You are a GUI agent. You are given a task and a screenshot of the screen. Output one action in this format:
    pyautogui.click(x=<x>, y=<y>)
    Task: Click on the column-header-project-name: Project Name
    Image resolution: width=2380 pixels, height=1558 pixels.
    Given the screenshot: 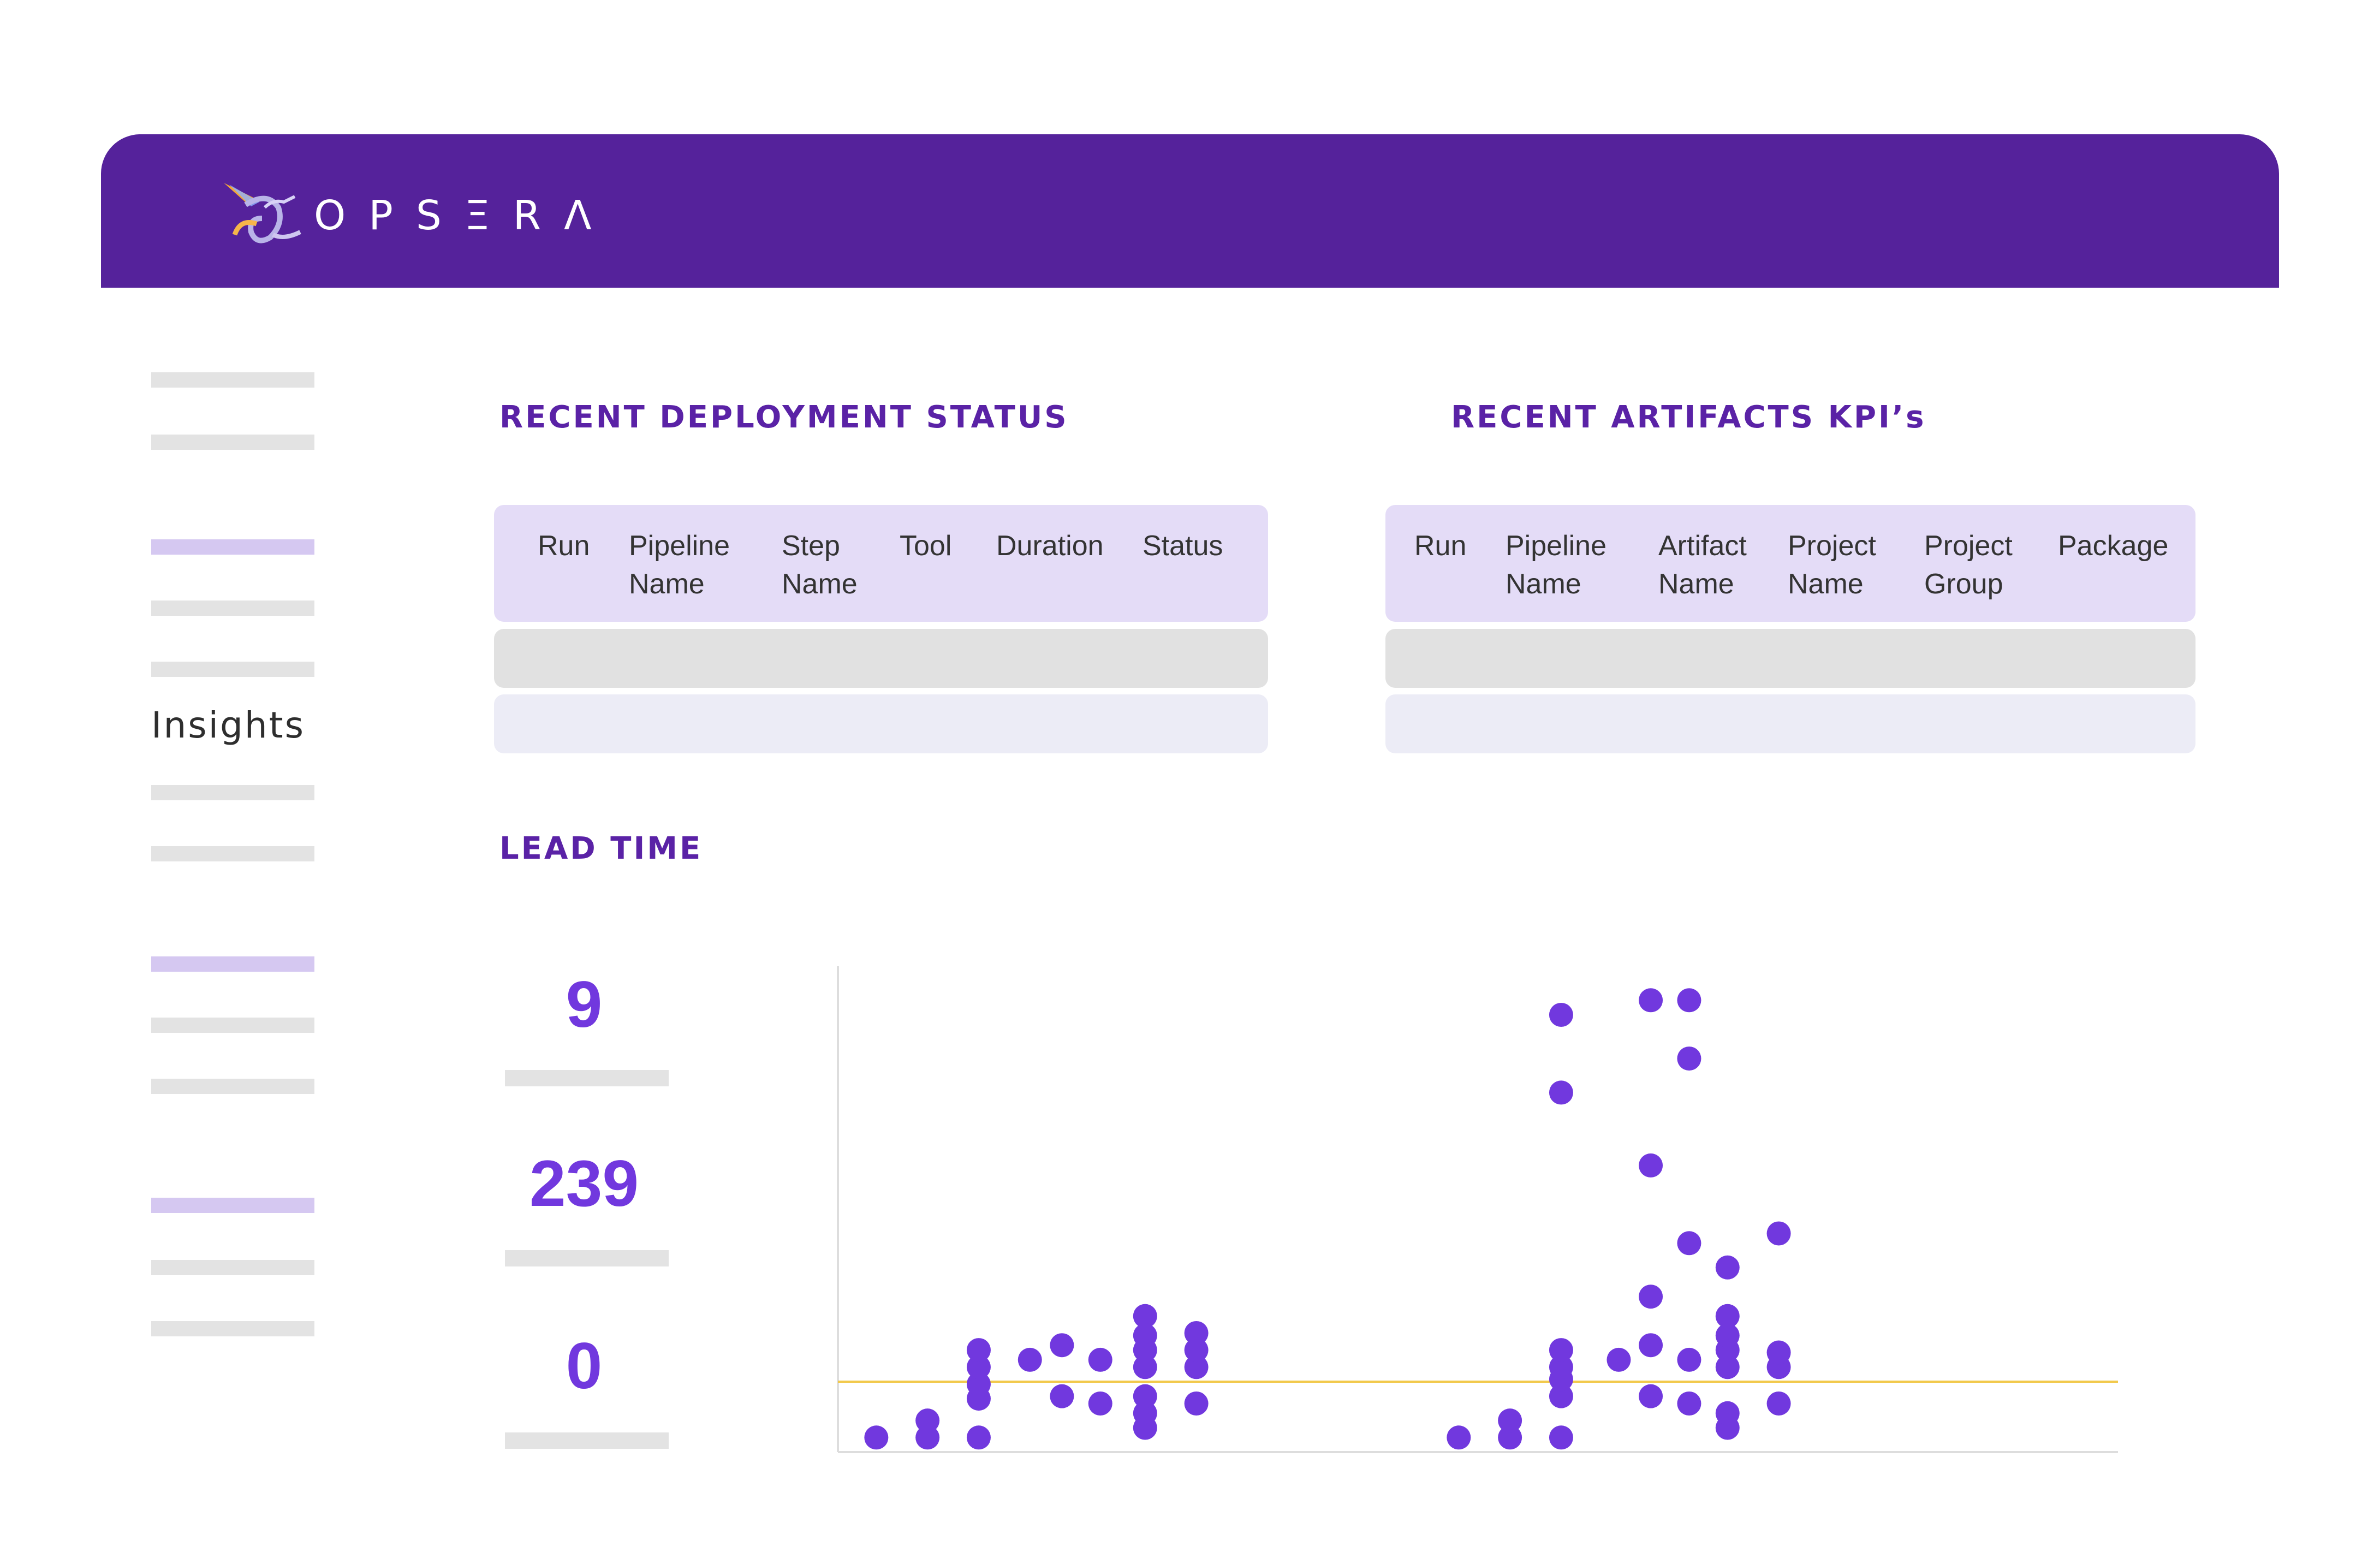 What is the action you would take?
    pyautogui.click(x=1832, y=565)
    